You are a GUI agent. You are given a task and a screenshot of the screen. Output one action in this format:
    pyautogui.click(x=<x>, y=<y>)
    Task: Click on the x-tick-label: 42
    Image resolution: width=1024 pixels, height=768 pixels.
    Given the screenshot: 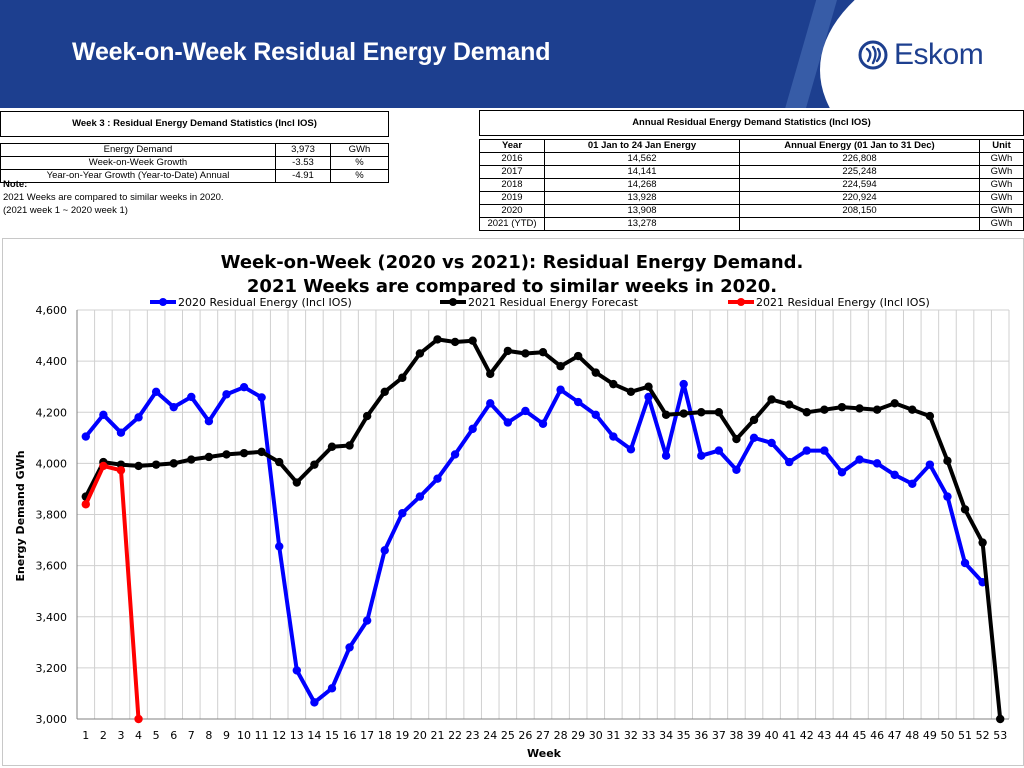 What is the action you would take?
    pyautogui.click(x=807, y=735)
    